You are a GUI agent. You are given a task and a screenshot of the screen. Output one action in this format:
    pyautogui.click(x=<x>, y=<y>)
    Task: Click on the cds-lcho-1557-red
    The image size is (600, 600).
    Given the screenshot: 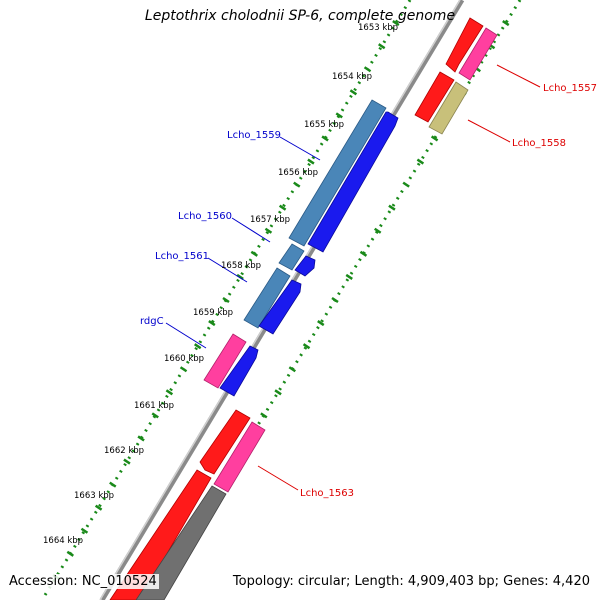 What is the action you would take?
    pyautogui.click(x=464, y=45)
    